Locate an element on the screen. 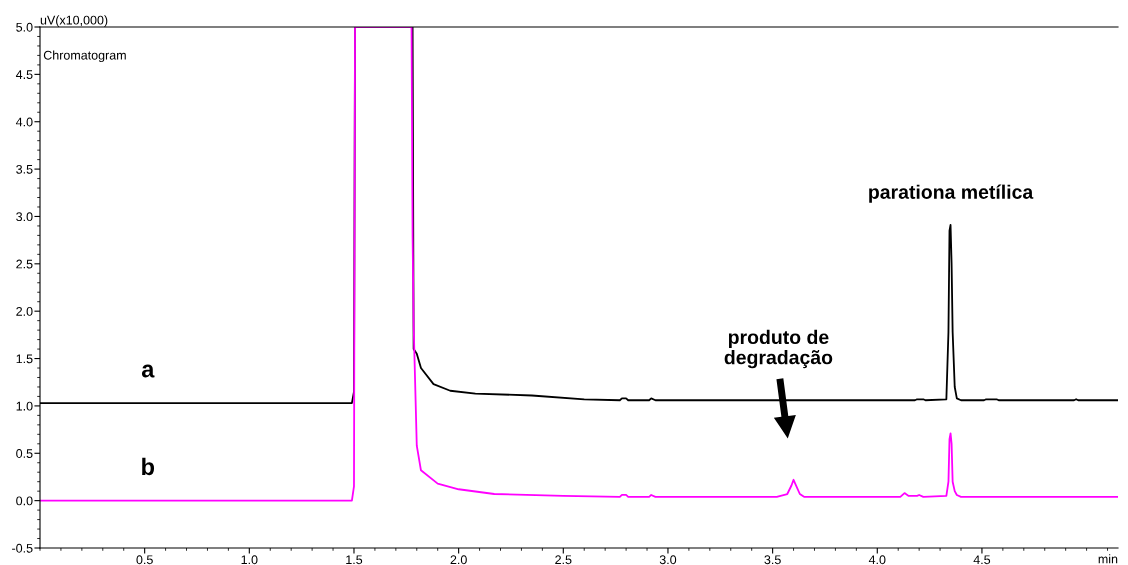  x-axis-title: min is located at coordinates (1108, 559).